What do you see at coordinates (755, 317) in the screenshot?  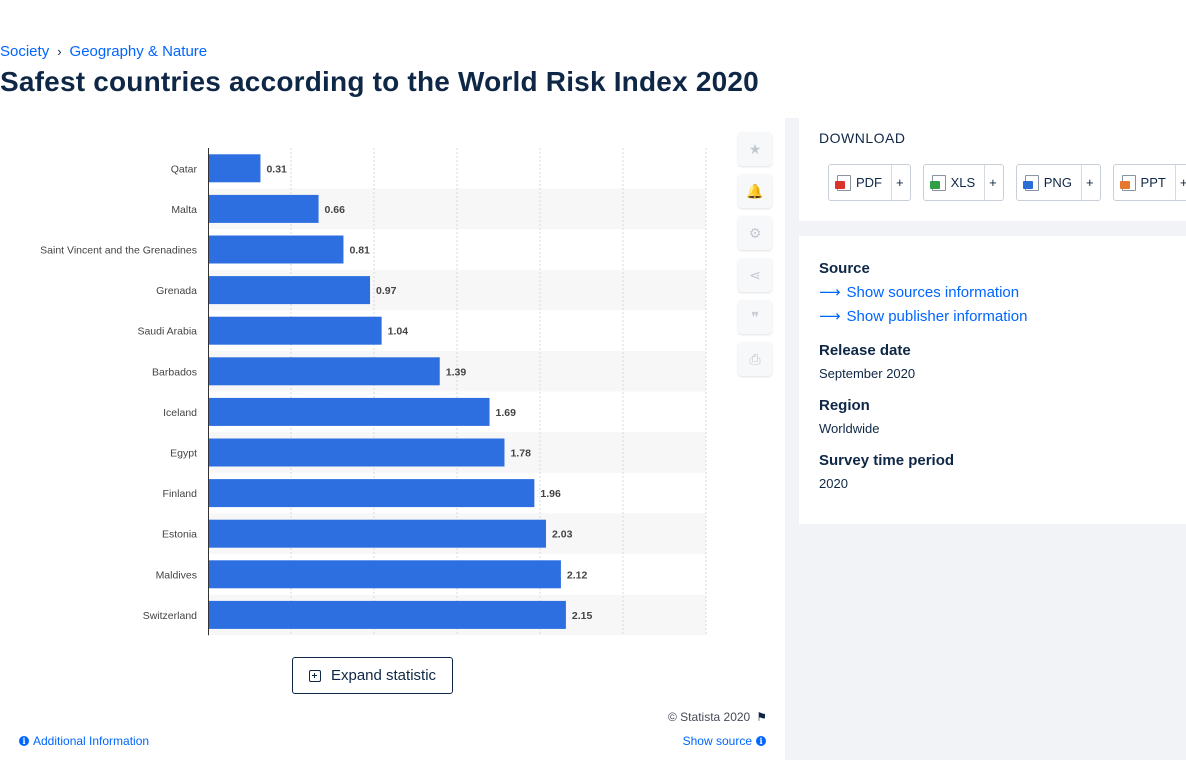 I see `quote-icon: ❞` at bounding box center [755, 317].